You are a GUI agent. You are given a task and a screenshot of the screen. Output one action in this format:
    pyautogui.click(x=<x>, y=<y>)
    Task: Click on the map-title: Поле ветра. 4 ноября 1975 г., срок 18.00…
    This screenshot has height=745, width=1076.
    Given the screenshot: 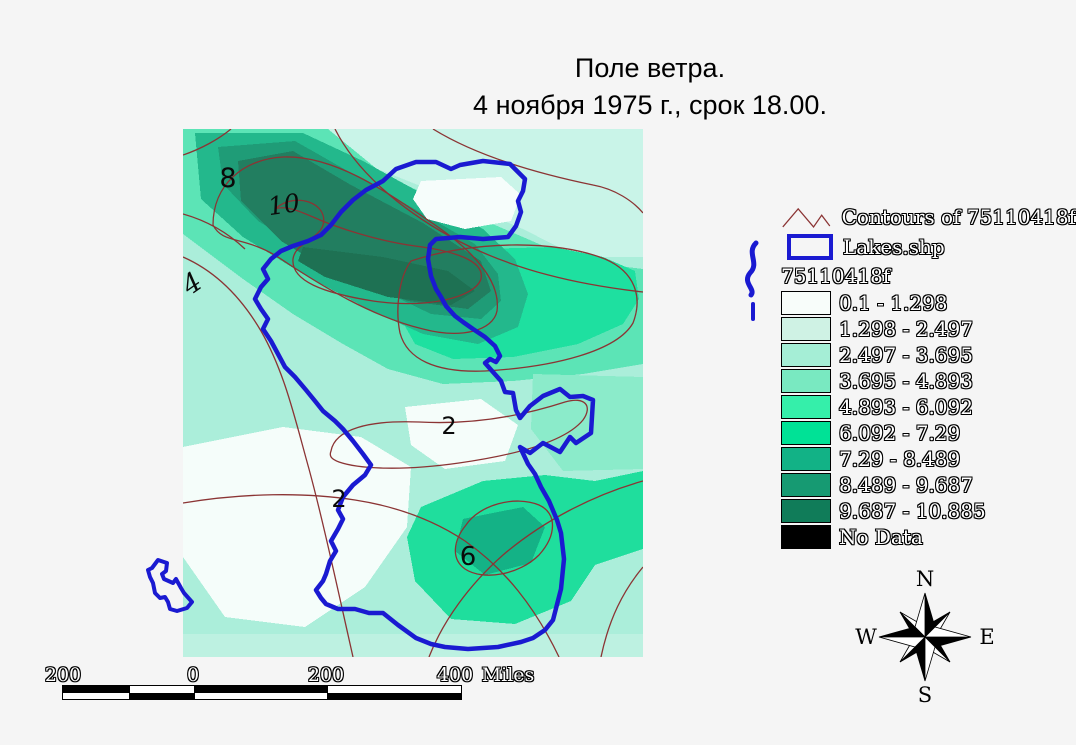 What is the action you would take?
    pyautogui.click(x=650, y=87)
    